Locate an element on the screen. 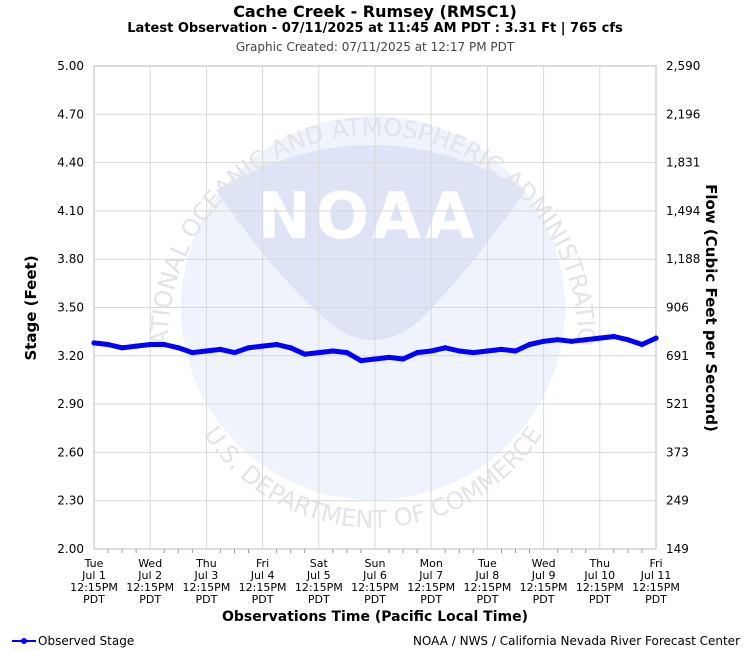  y2-tick-label: 149 is located at coordinates (677, 549).